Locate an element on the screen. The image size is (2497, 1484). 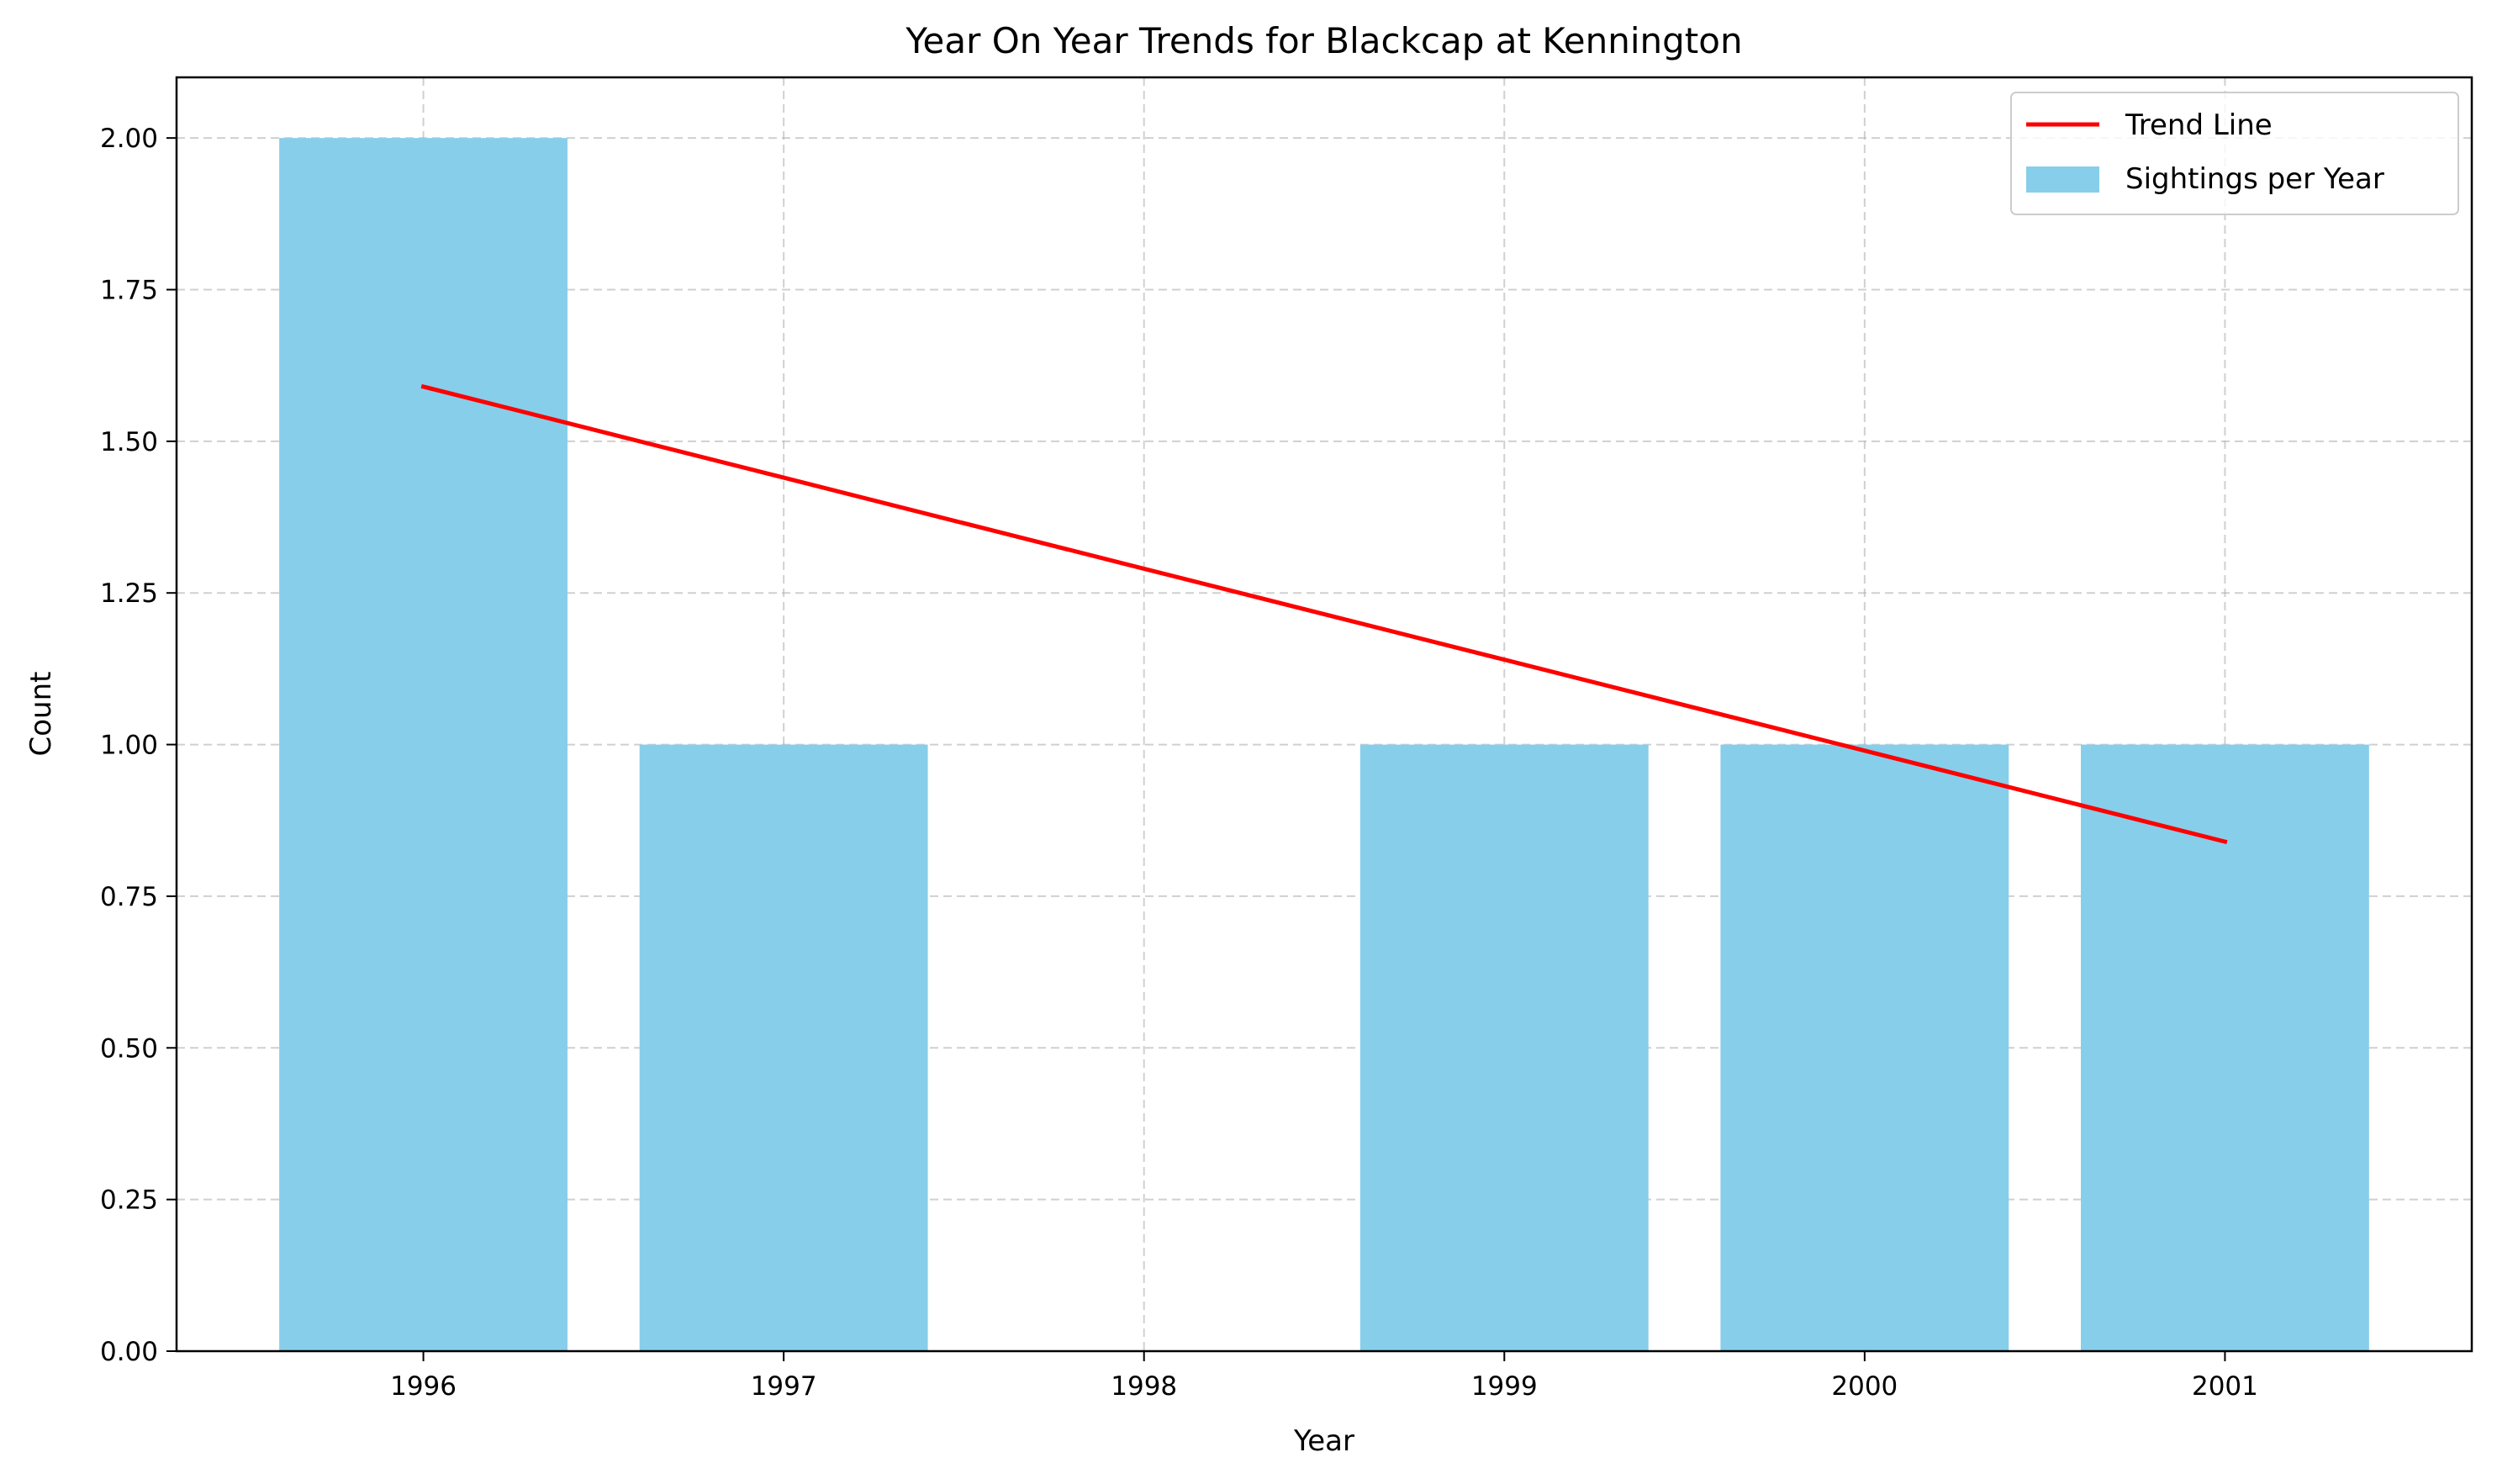
legend-label-trend-line: Trend Line is located at coordinates (2199, 125).